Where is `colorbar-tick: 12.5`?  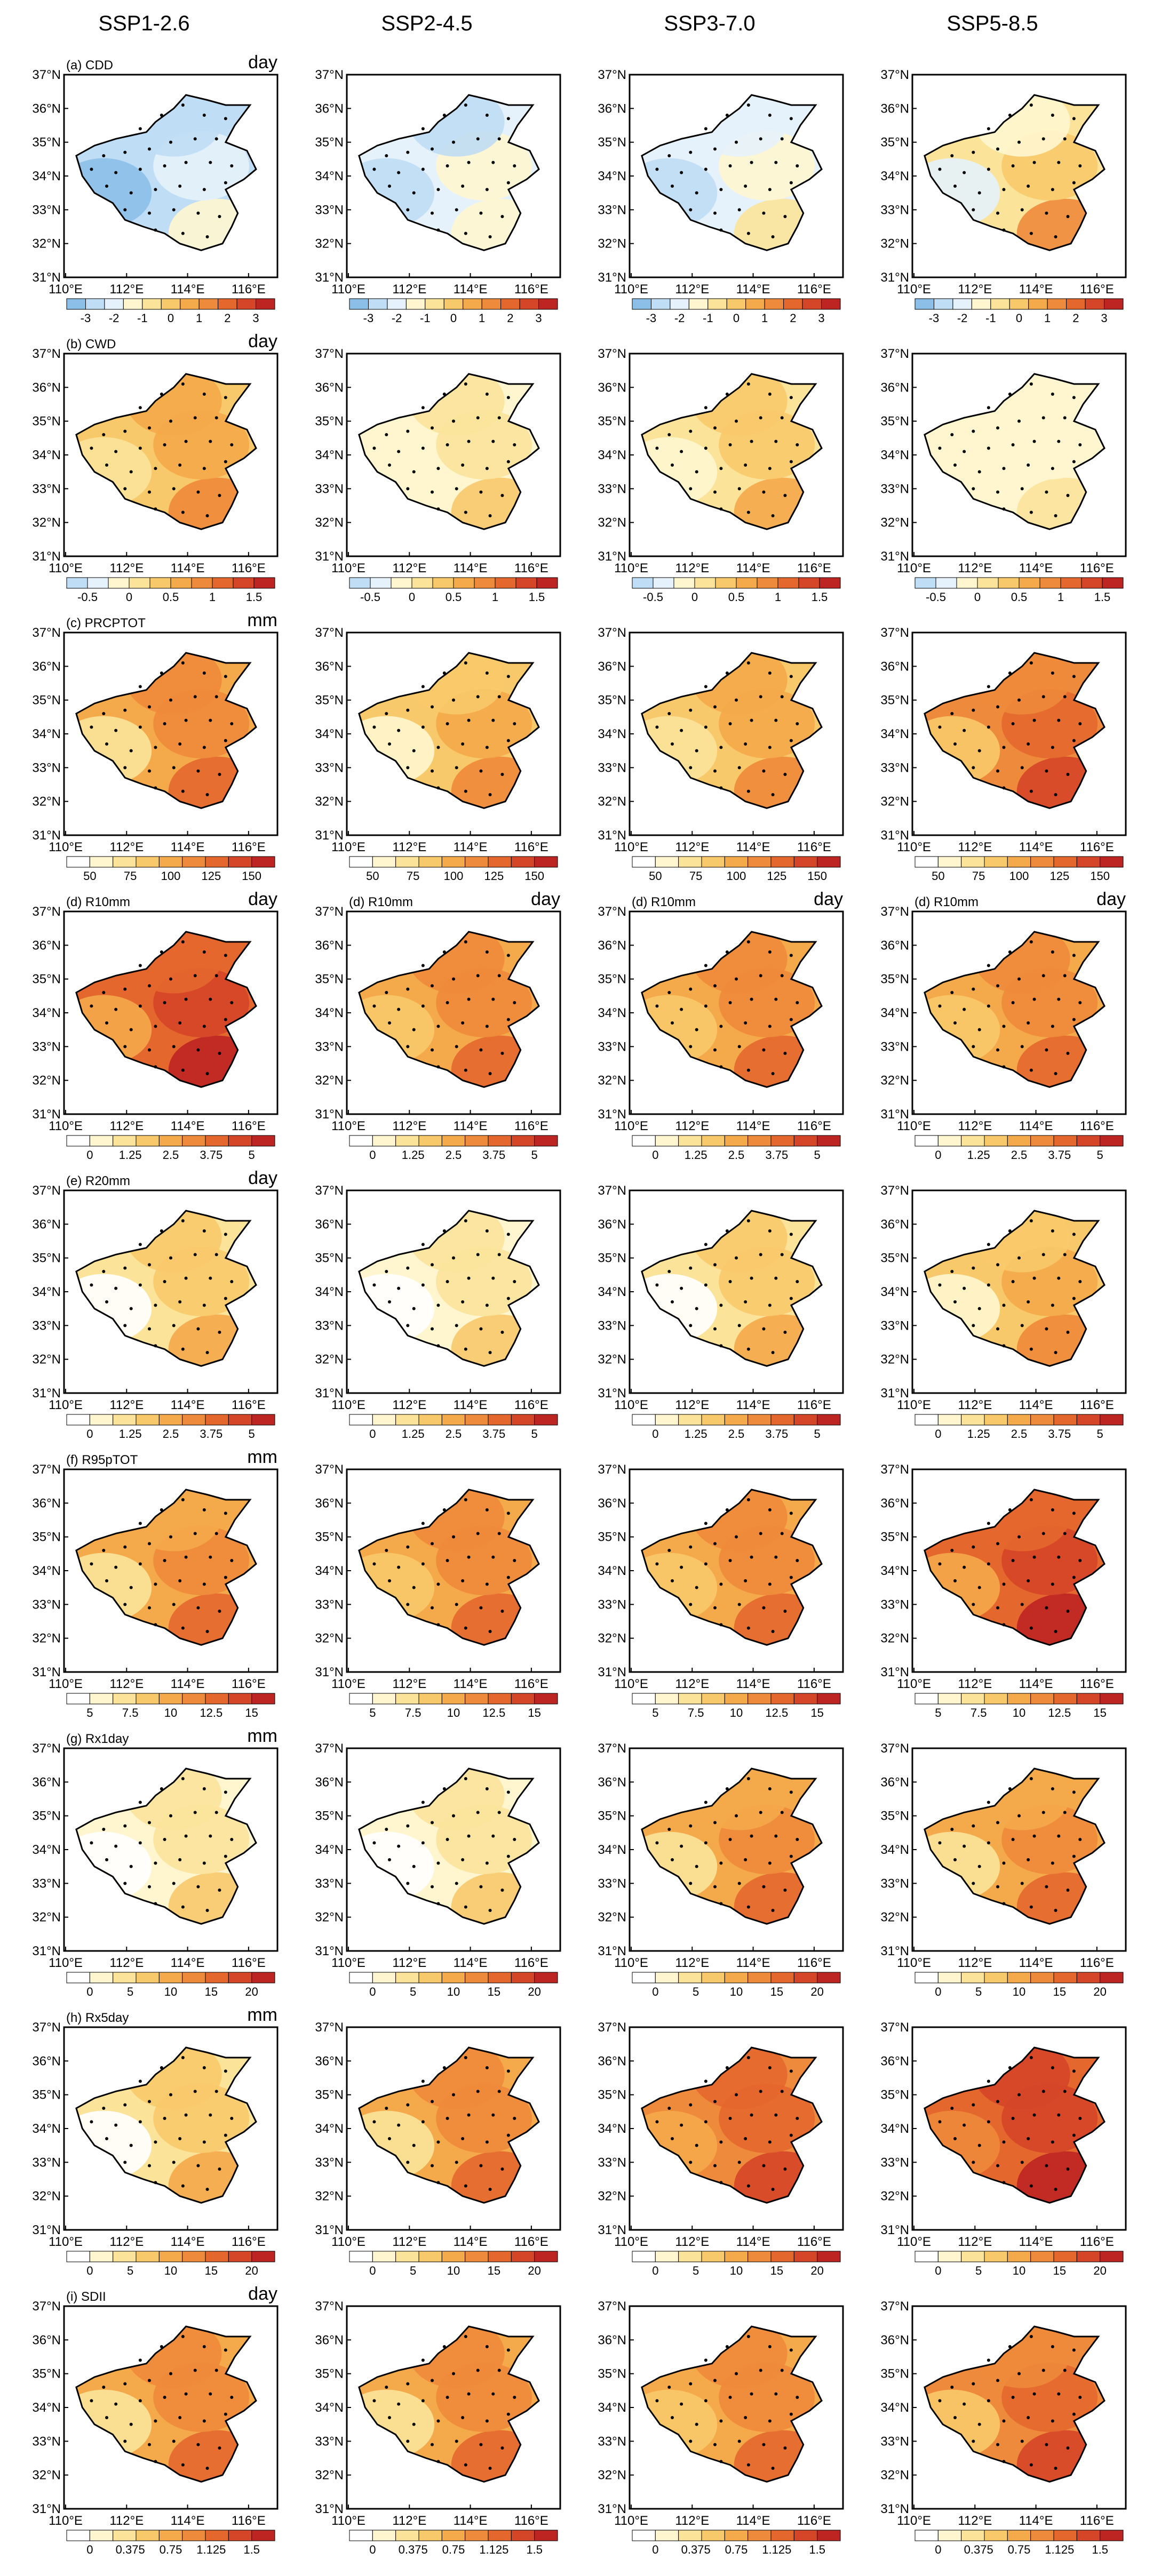 colorbar-tick: 12.5 is located at coordinates (777, 1712).